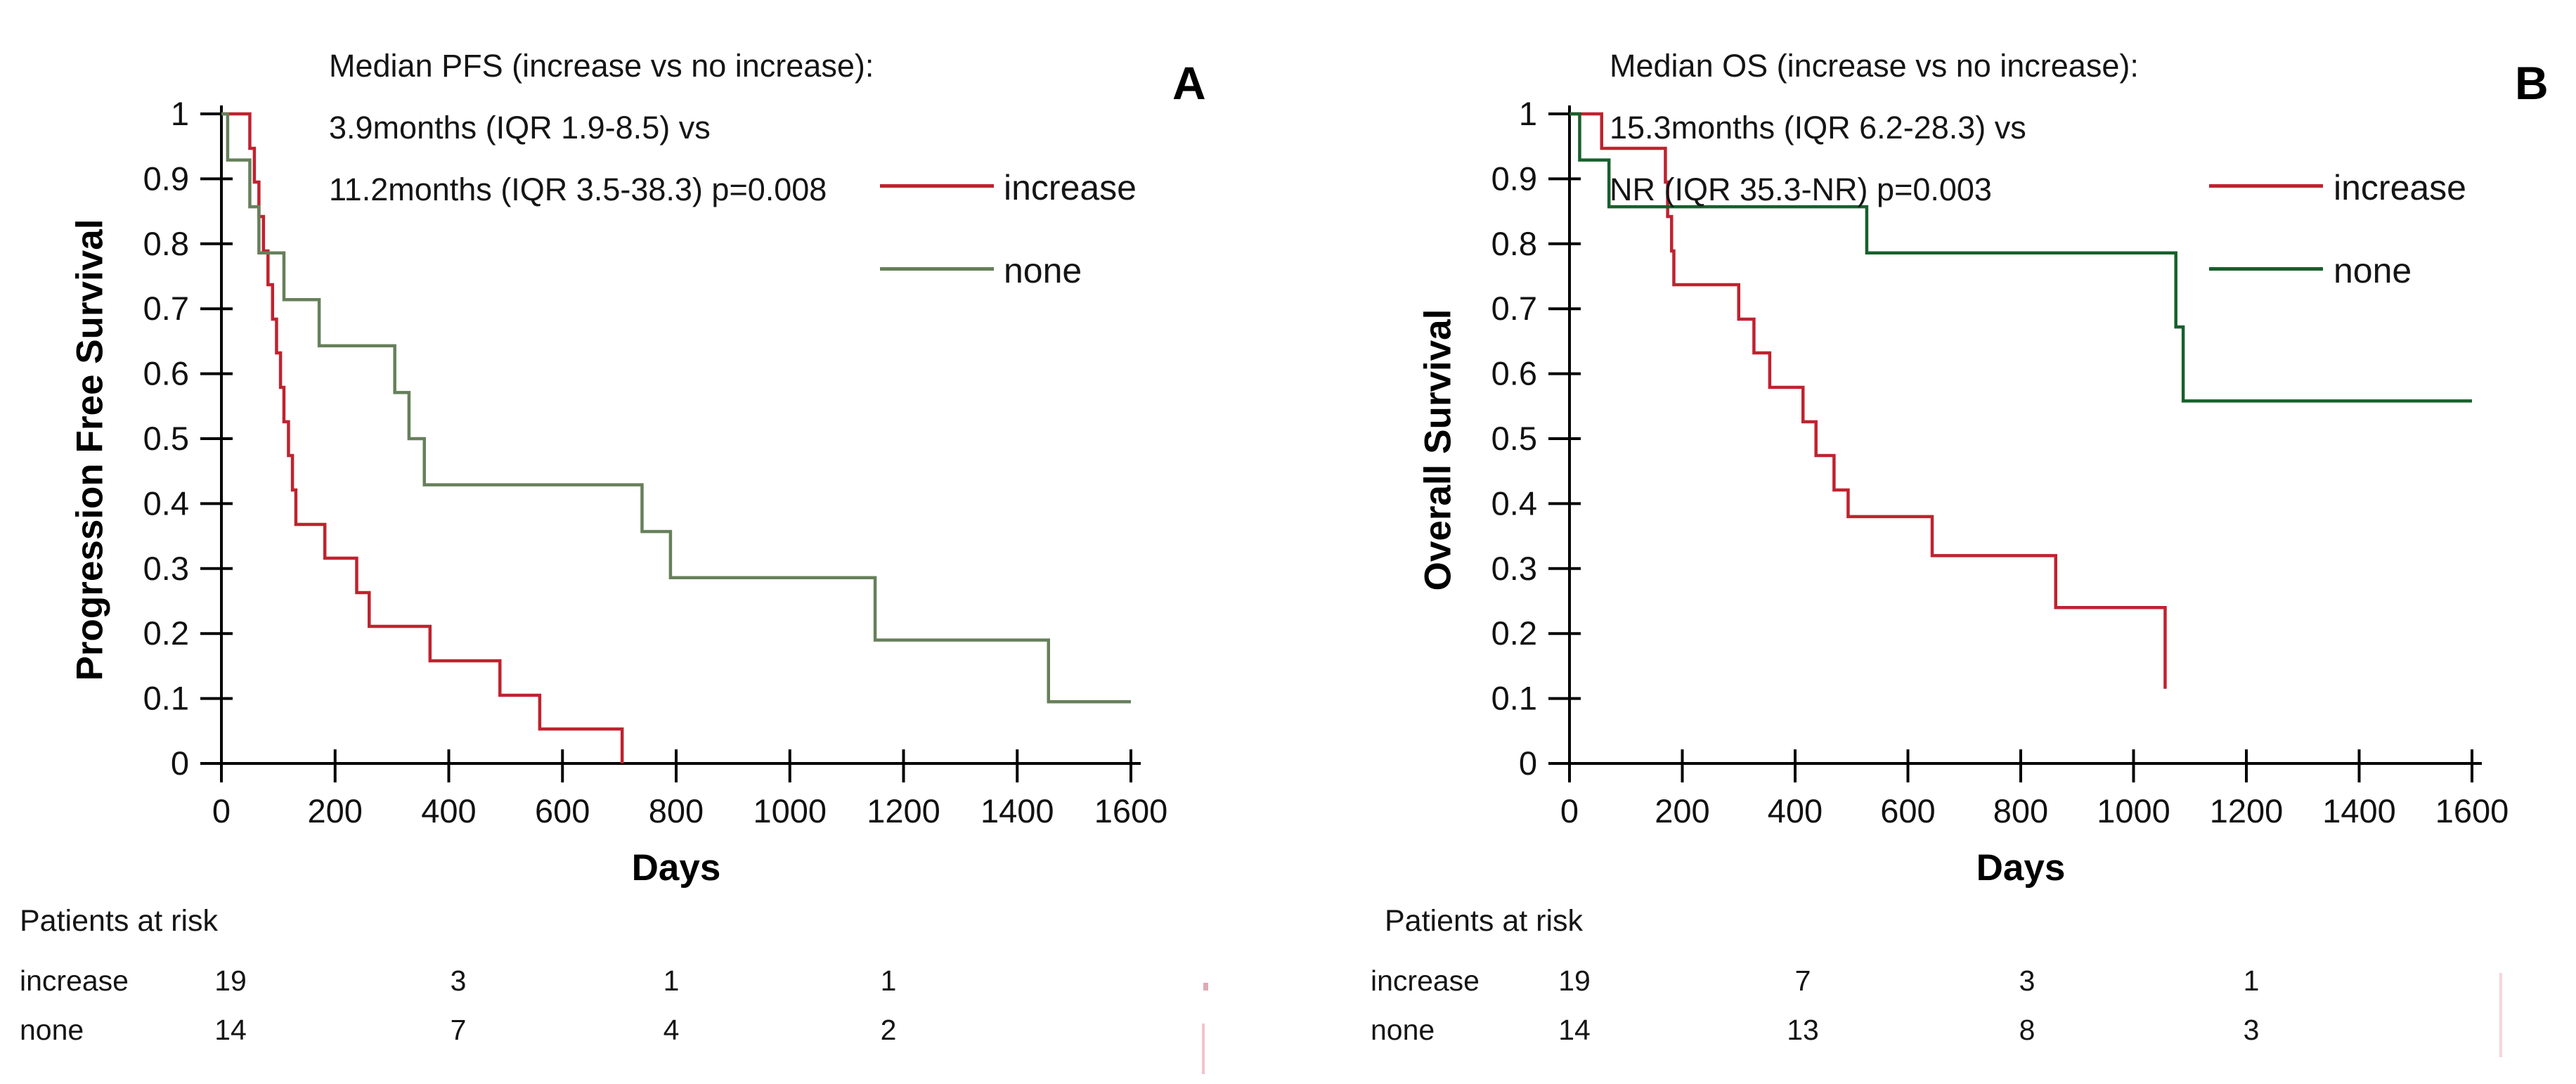 The height and width of the screenshot is (1084, 2576). Describe the element at coordinates (2266, 269) in the screenshot. I see `legend-none-line-b` at that location.